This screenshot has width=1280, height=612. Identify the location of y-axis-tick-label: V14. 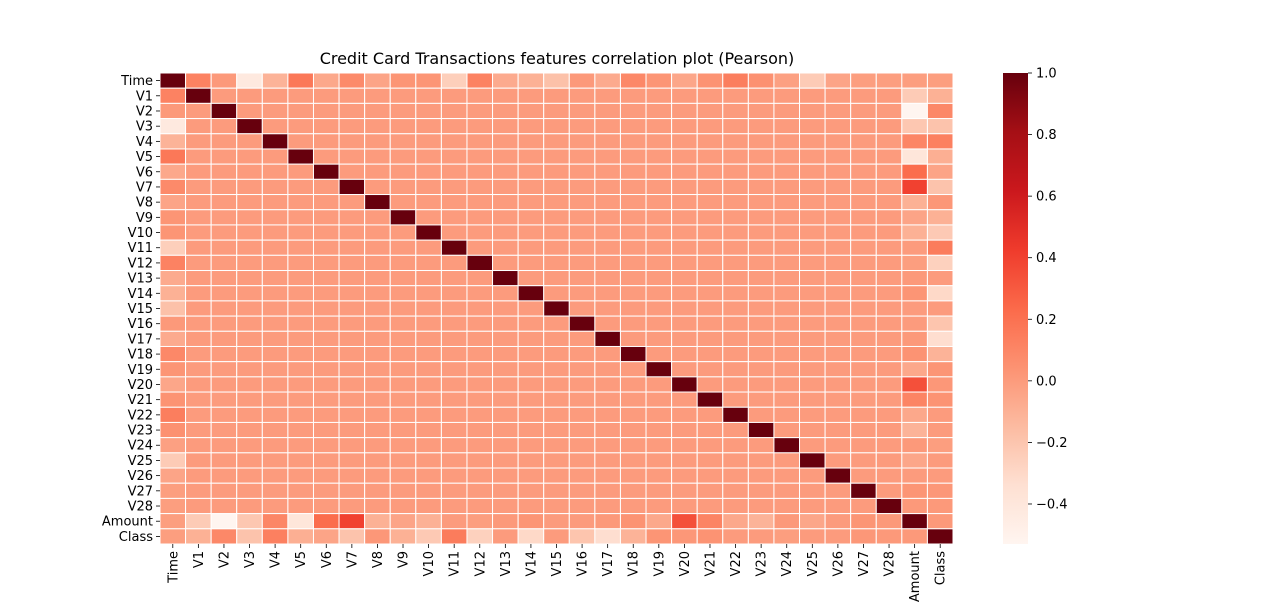
(140, 294).